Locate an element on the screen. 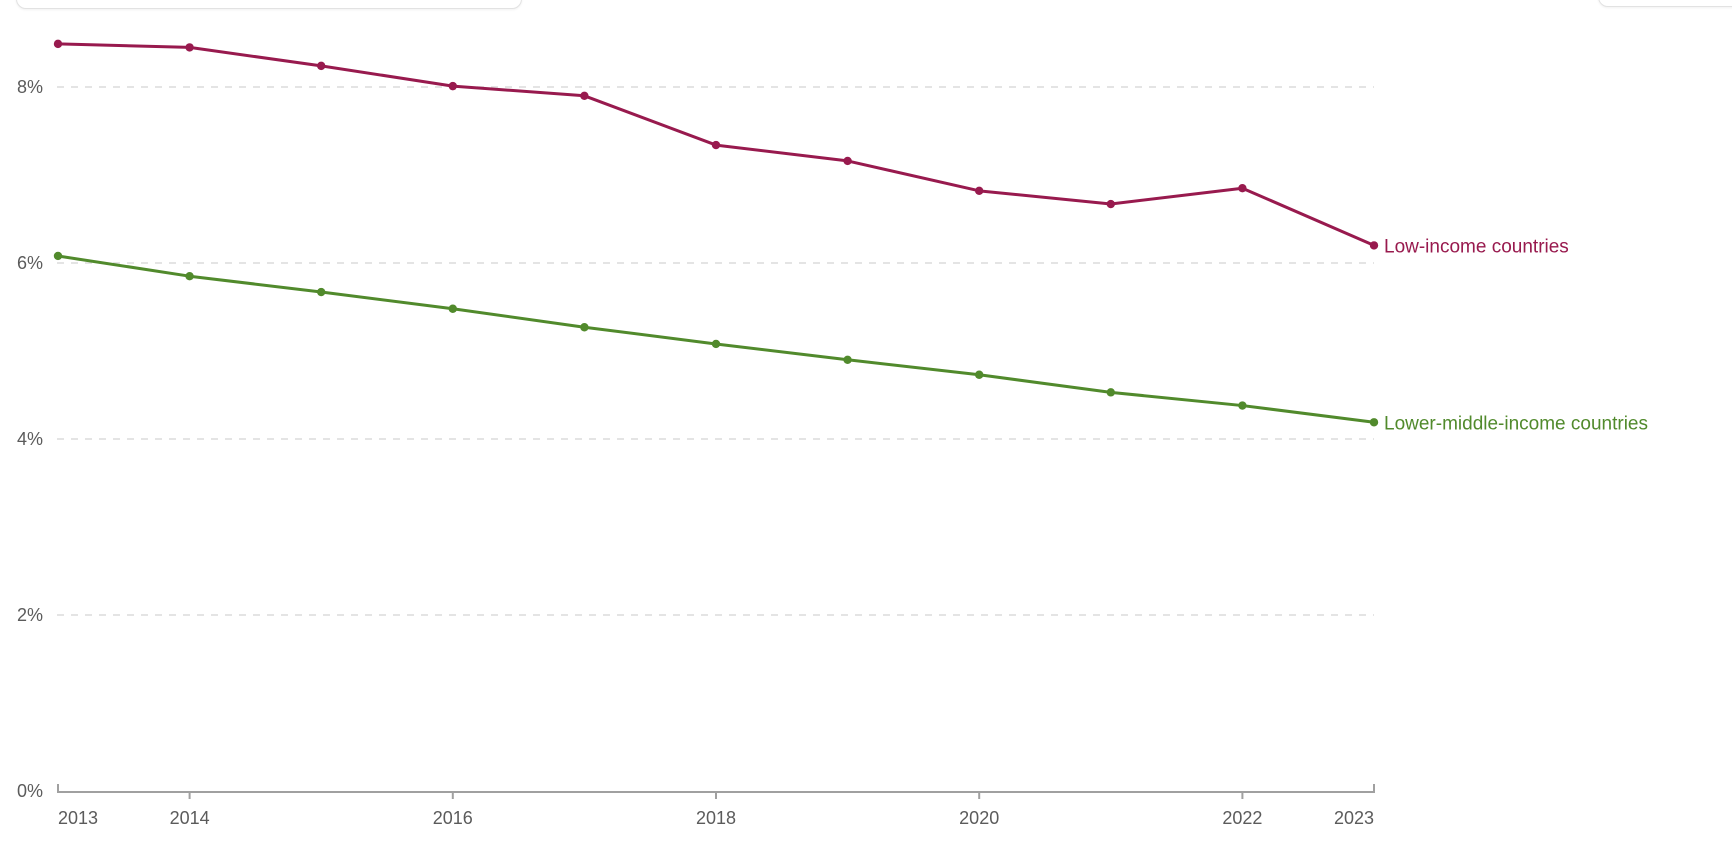  series-end-label-lower-middle-income: Lower-middle-income countries is located at coordinates (1516, 423).